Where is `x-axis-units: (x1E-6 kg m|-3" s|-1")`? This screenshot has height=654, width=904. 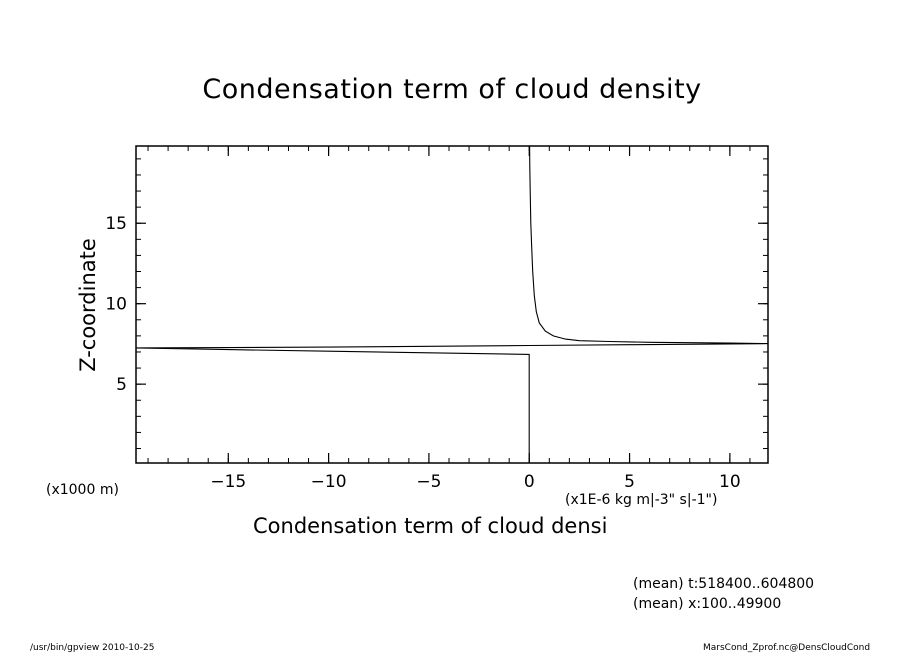
x-axis-units: (x1E-6 kg m|-3" s|-1") is located at coordinates (641, 500).